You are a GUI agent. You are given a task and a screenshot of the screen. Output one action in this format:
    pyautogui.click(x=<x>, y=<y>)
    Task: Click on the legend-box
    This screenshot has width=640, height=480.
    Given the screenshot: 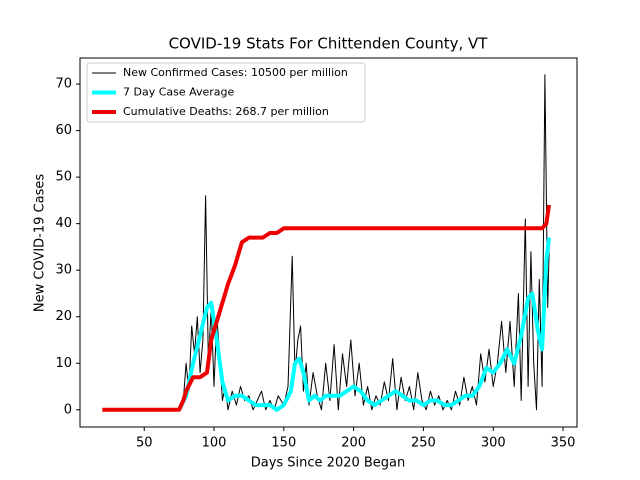 What is the action you would take?
    pyautogui.click(x=226, y=92)
    